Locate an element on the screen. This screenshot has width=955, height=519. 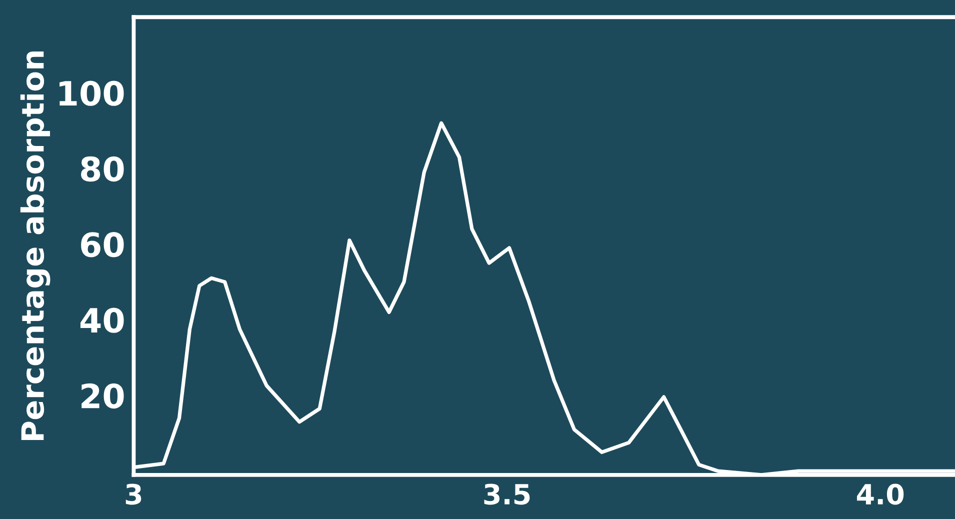
y-tick-label: 100 is located at coordinates (92, 93).